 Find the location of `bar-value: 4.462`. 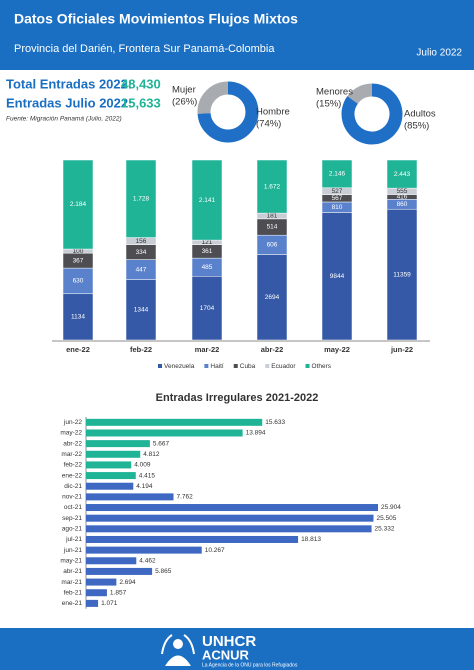

bar-value: 4.462 is located at coordinates (147, 560).